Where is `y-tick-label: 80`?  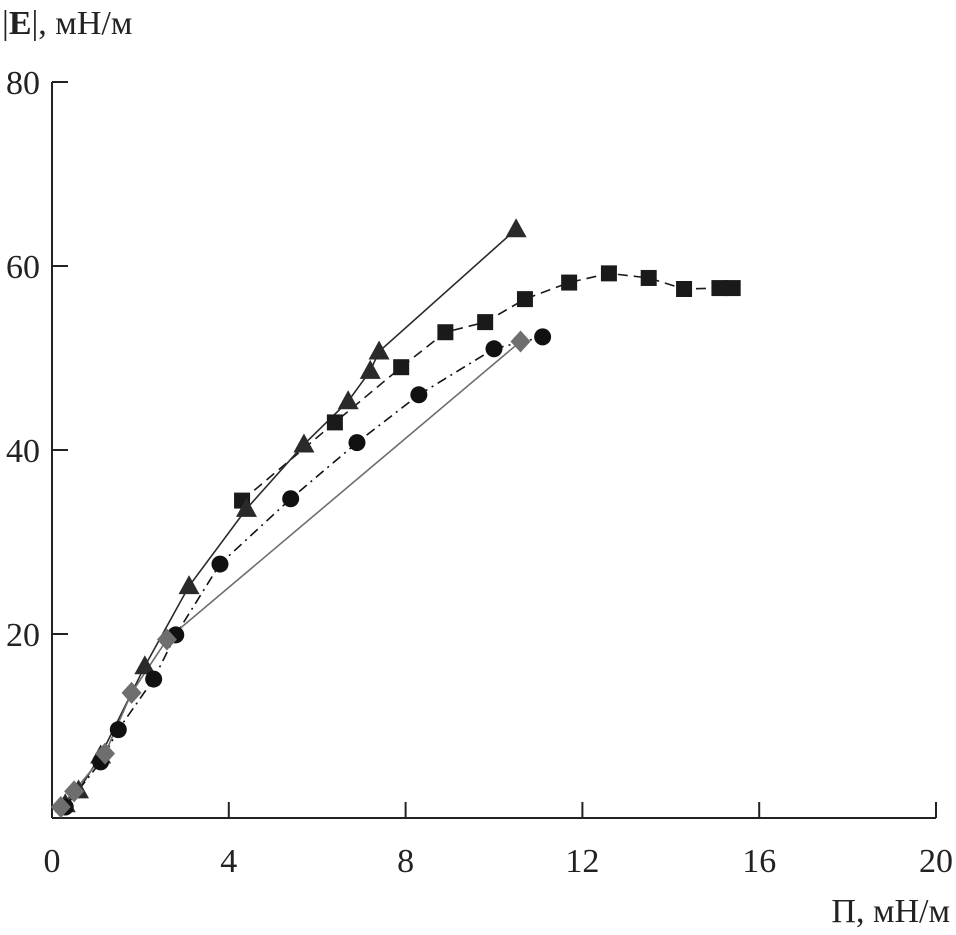
y-tick-label: 80 is located at coordinates (23, 83).